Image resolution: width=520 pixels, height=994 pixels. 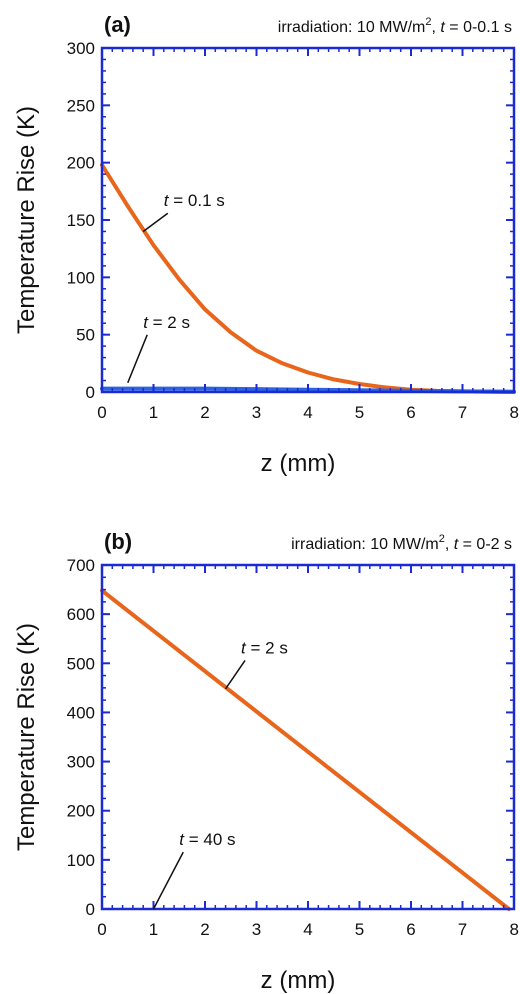 What do you see at coordinates (485, 544) in the screenshot?
I see `title-text: = 0-2 s` at bounding box center [485, 544].